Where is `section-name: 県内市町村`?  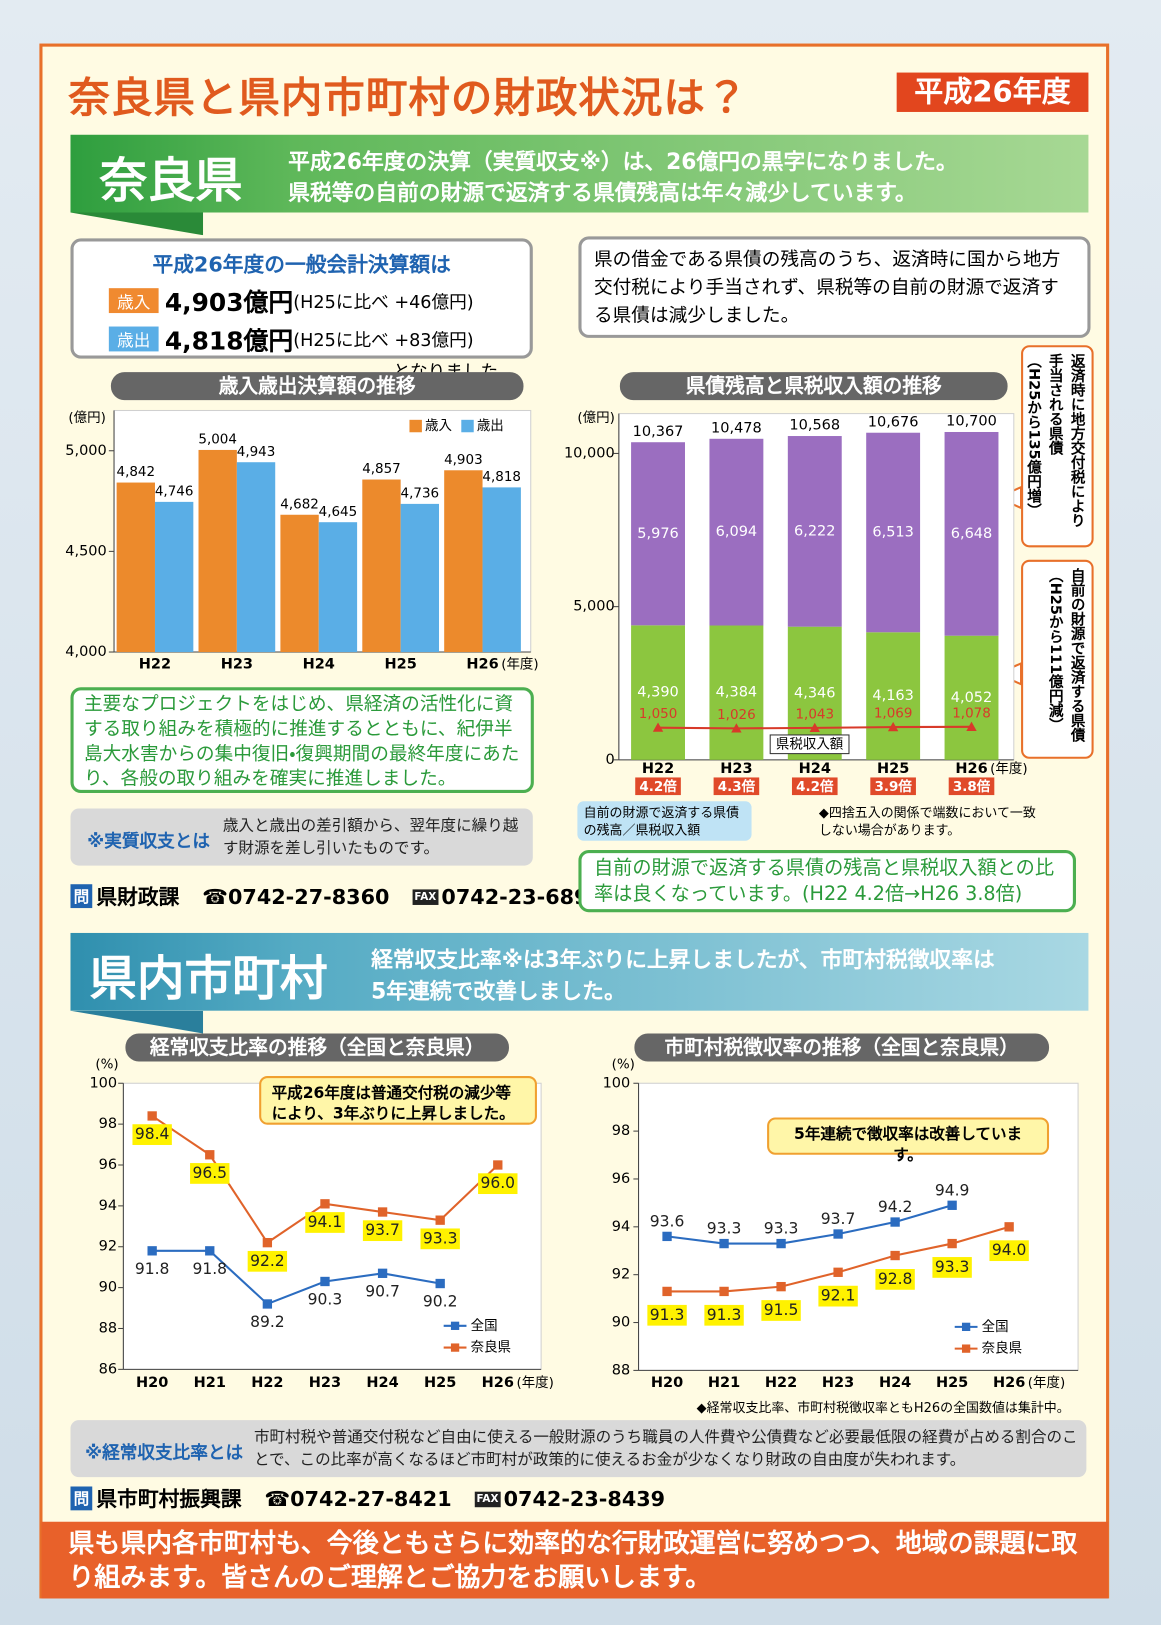
section-name: 県内市町村 is located at coordinates (208, 978).